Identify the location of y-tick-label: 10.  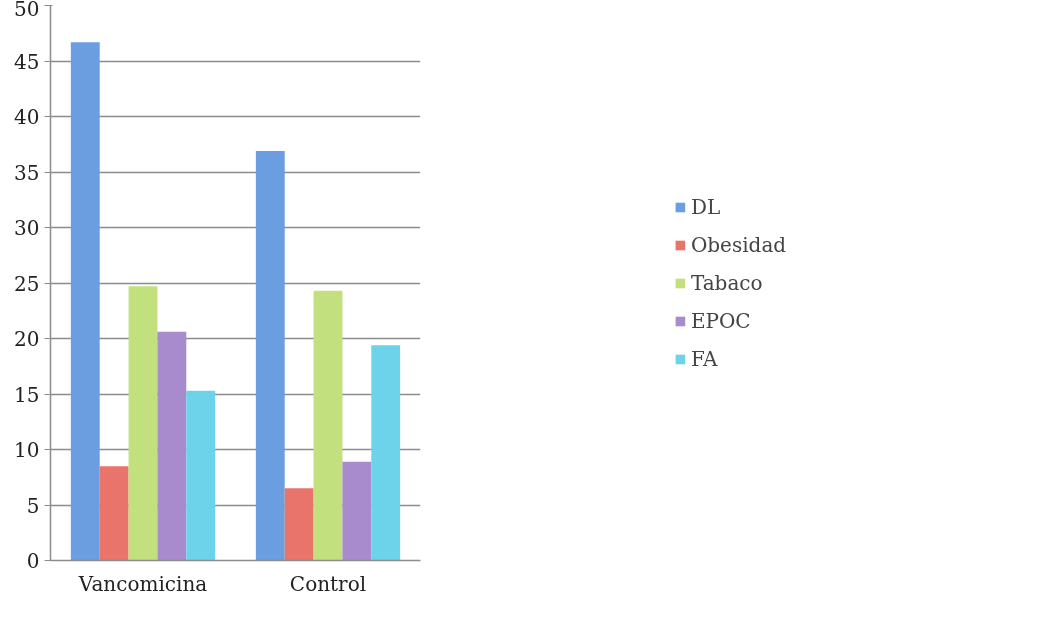
(27, 450).